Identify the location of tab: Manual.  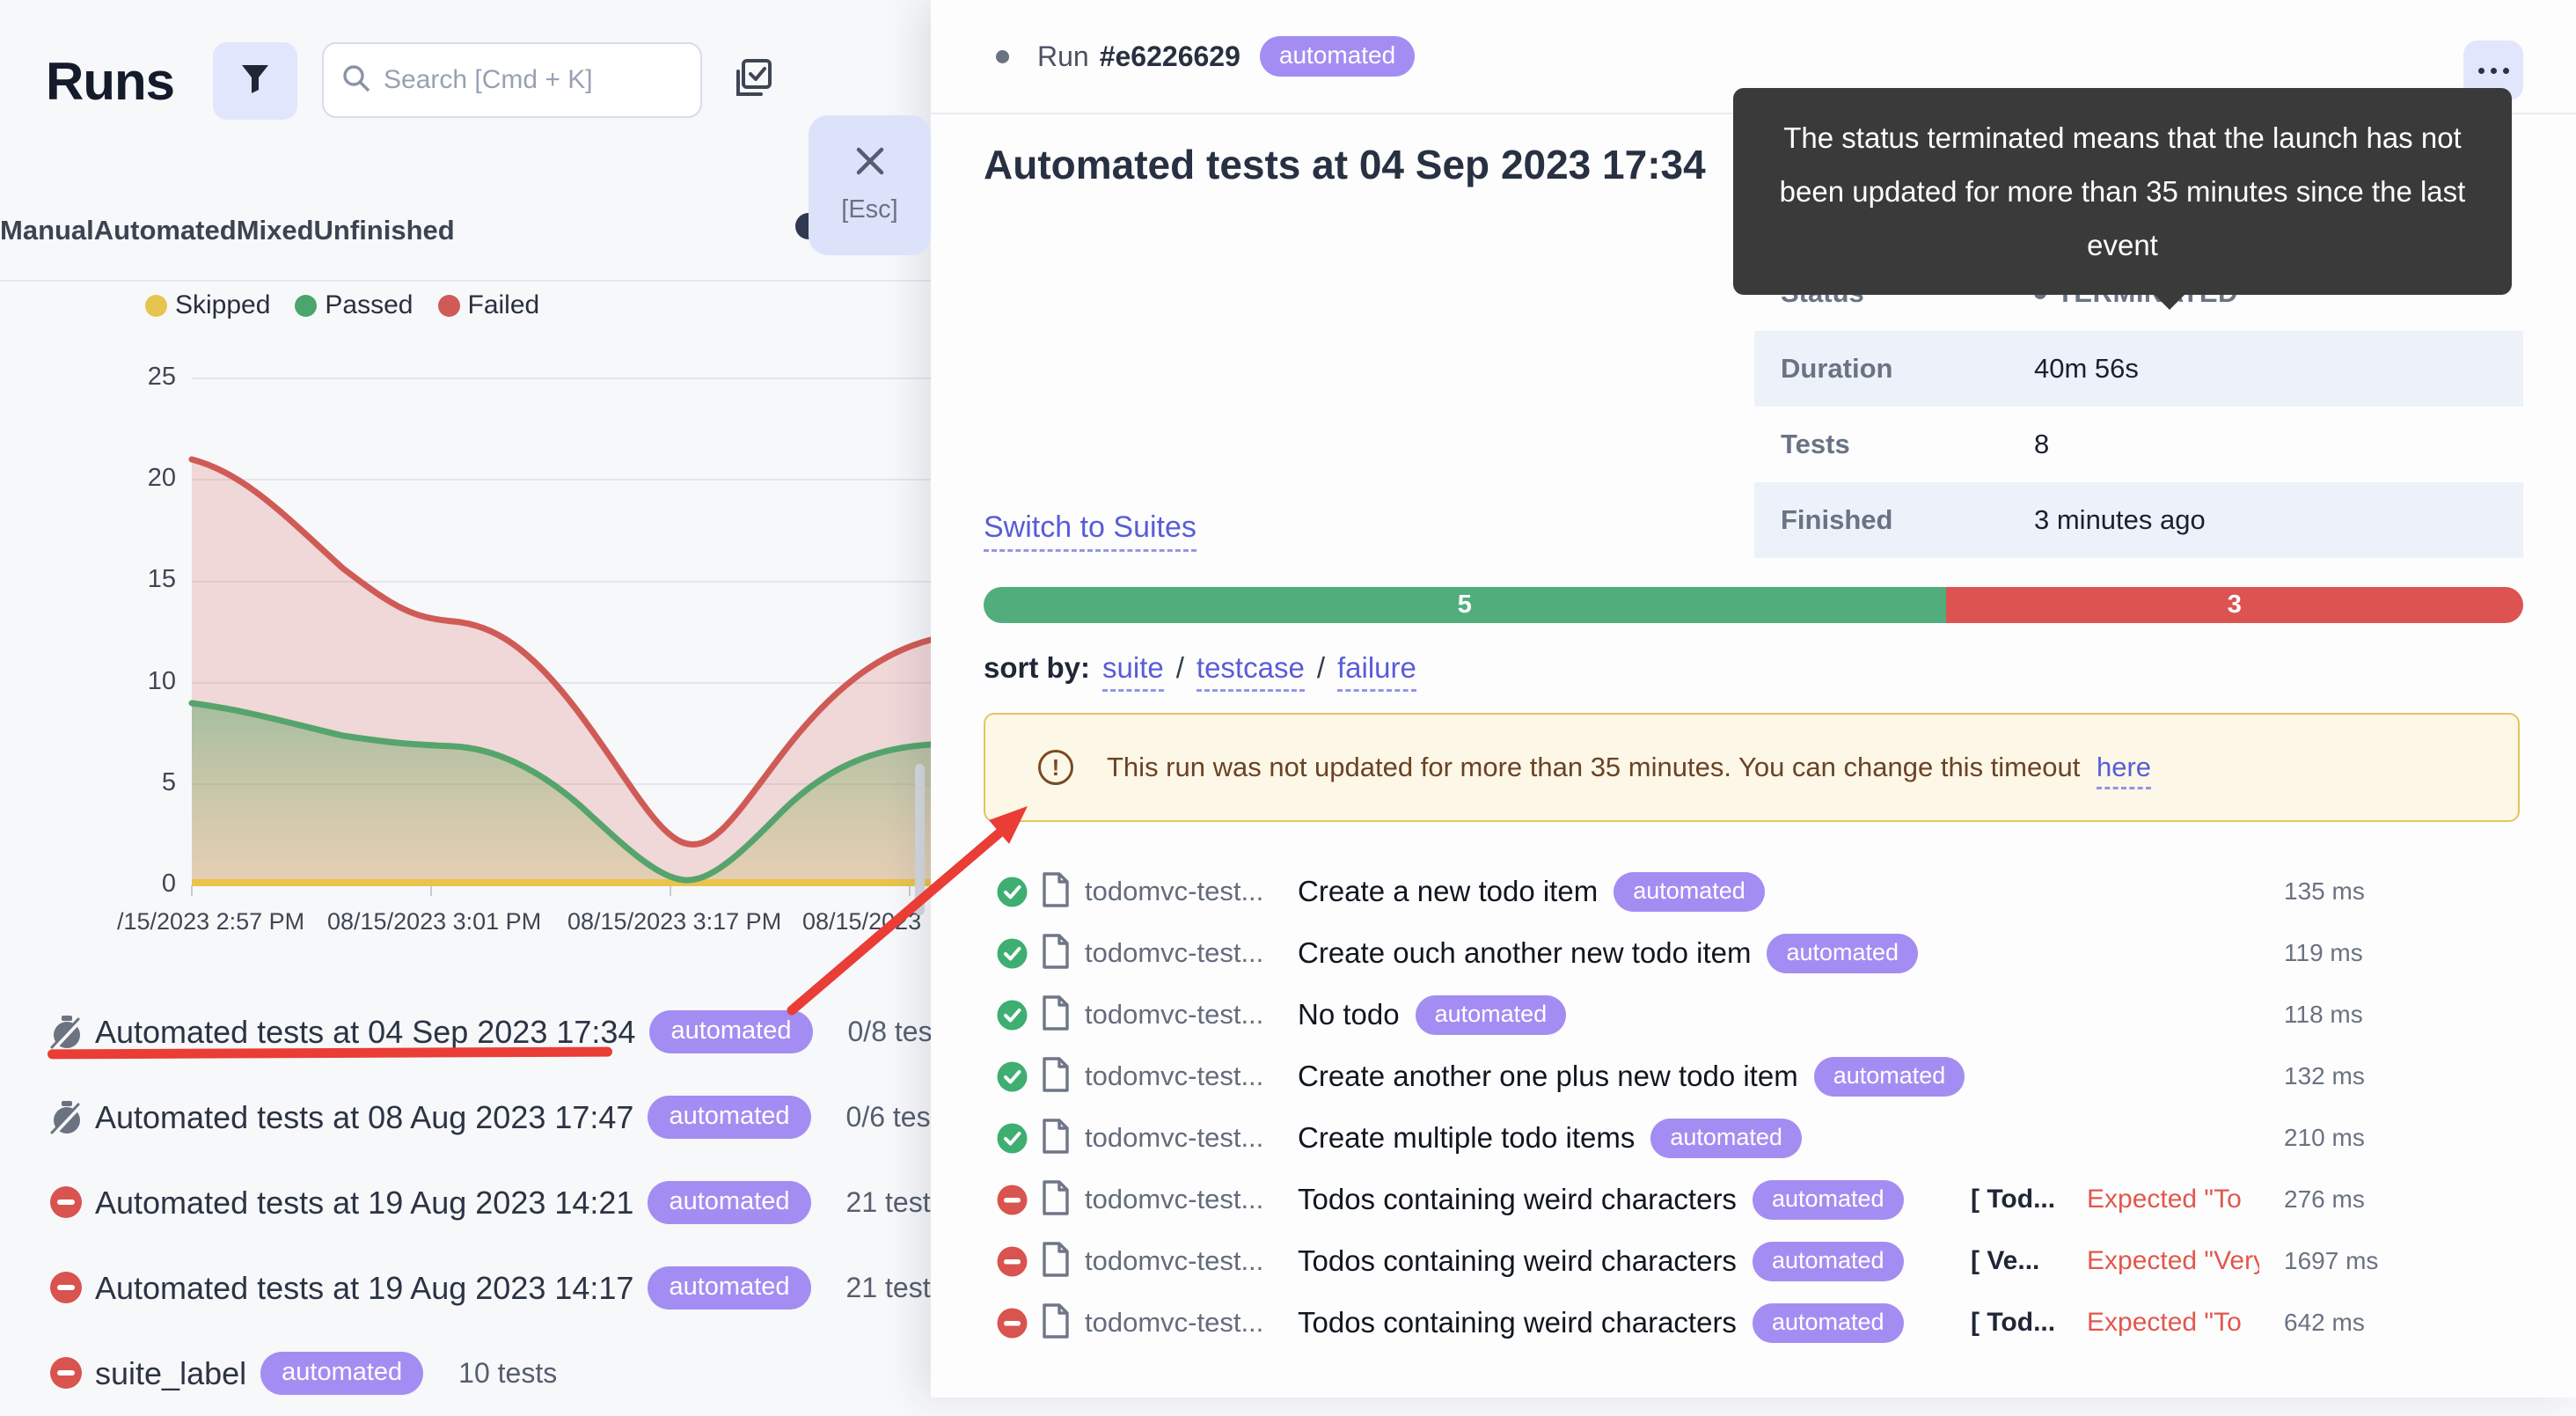
(47, 230).